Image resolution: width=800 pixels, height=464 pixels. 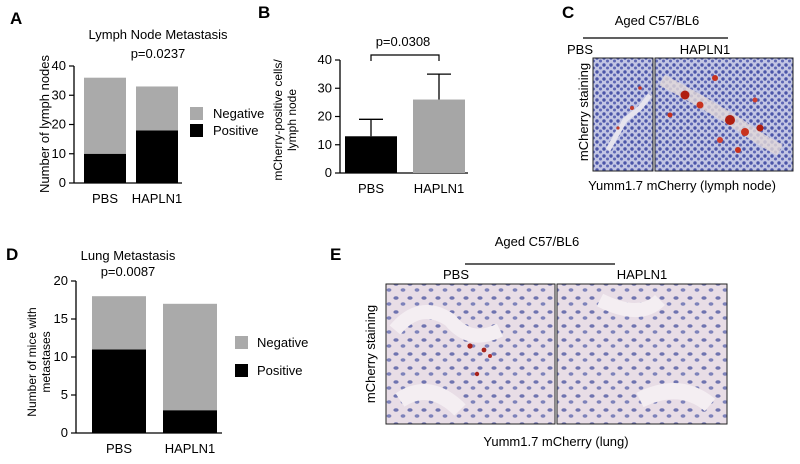 I want to click on panel-a-legend: Negative Positive, so click(x=227, y=122).